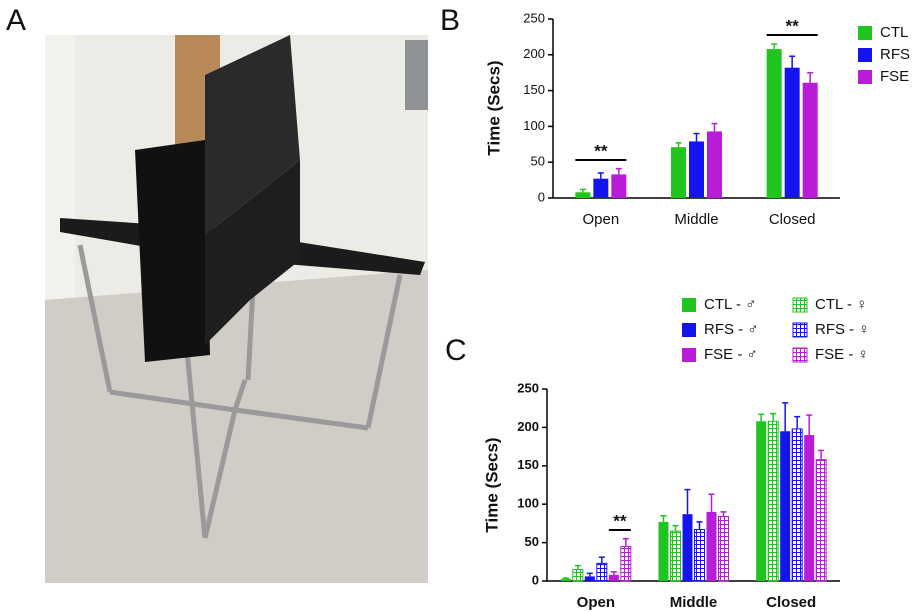  I want to click on legend-label: CTL, so click(894, 32).